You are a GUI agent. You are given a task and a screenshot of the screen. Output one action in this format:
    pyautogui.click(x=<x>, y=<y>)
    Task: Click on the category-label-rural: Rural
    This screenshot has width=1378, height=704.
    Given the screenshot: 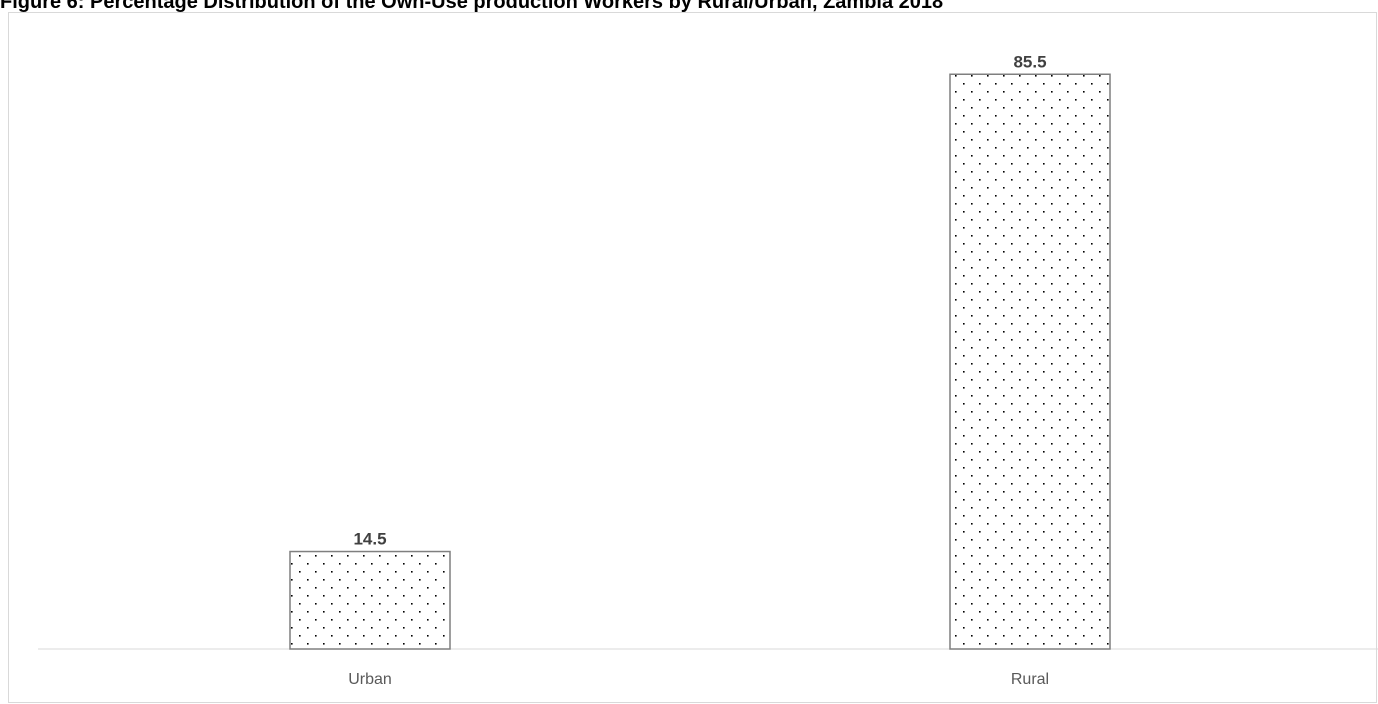 What is the action you would take?
    pyautogui.click(x=1030, y=679)
    